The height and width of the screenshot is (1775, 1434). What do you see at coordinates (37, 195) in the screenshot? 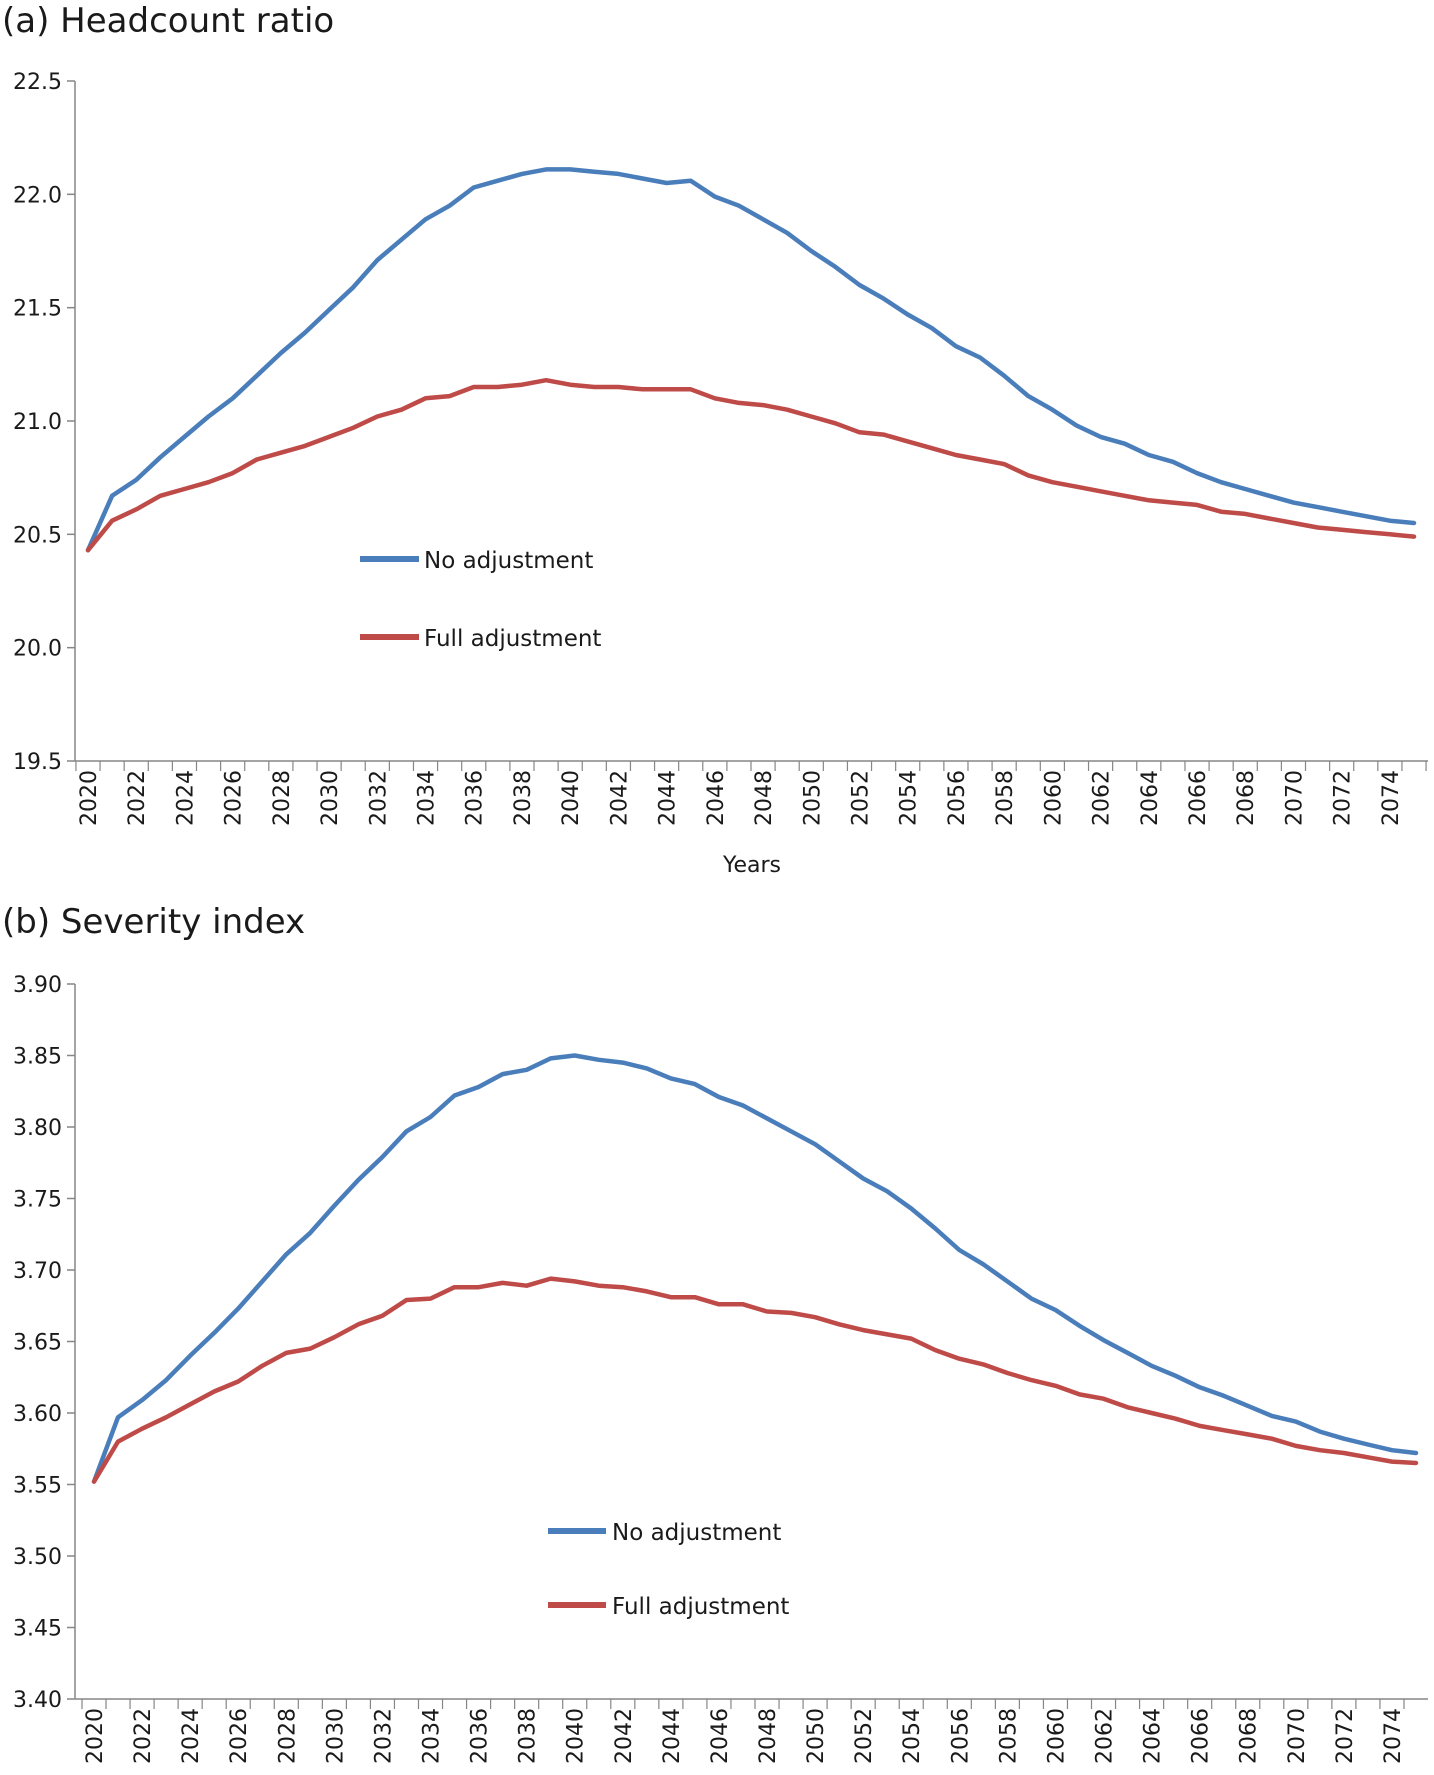
I see `y-tick-label: 22.0` at bounding box center [37, 195].